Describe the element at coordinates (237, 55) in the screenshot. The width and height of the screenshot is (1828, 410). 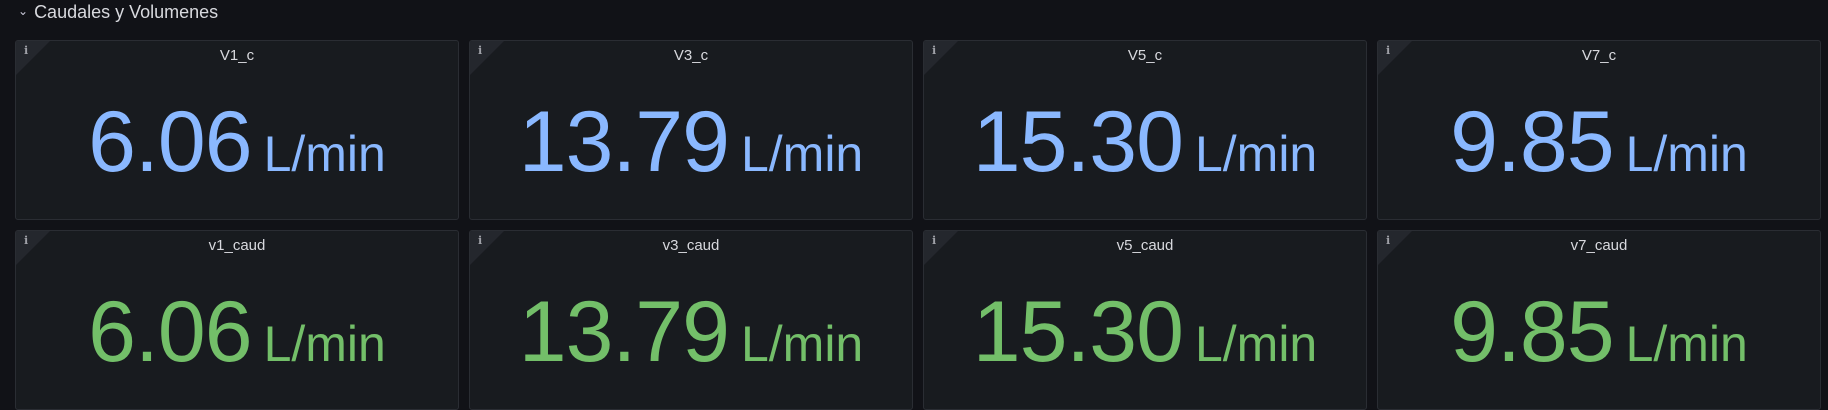
I see `panel-title: V1_c` at that location.